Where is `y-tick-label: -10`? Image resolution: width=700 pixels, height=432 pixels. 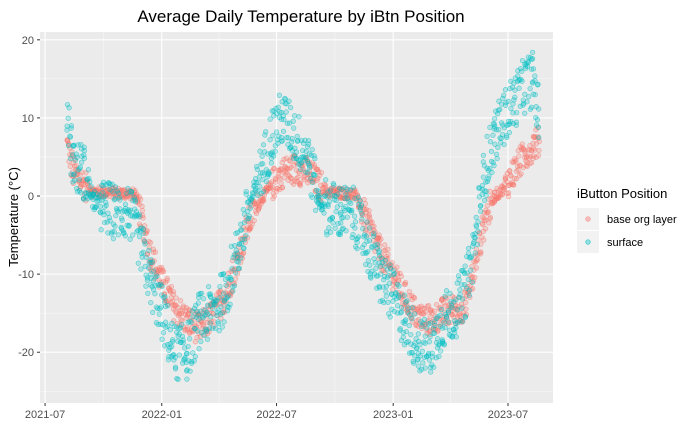 y-tick-label: -10 is located at coordinates (26, 275).